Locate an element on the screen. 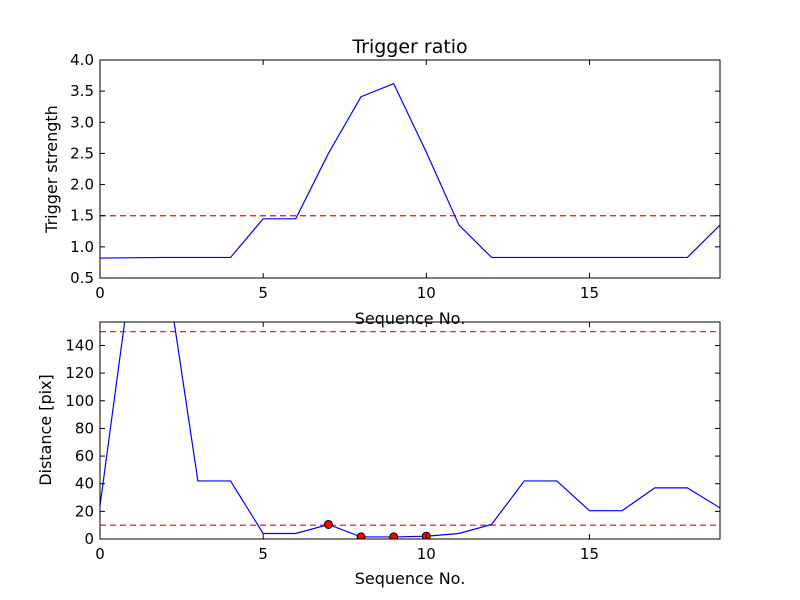  y-tick-label: 20 is located at coordinates (84, 511).